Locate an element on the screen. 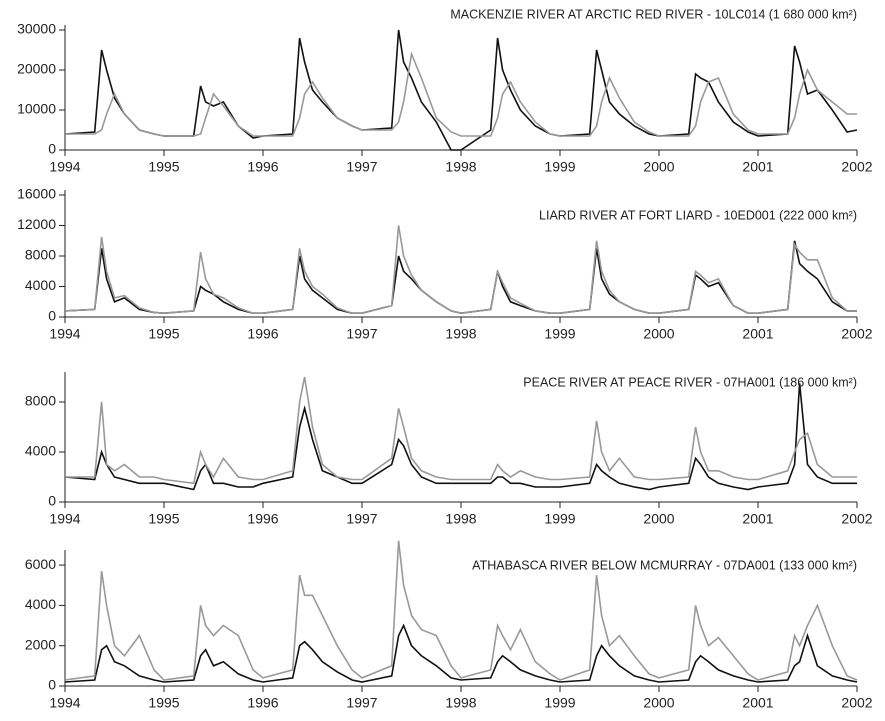 Image resolution: width=885 pixels, height=721 pixels. y-tick-label: 30000 is located at coordinates (36, 29).